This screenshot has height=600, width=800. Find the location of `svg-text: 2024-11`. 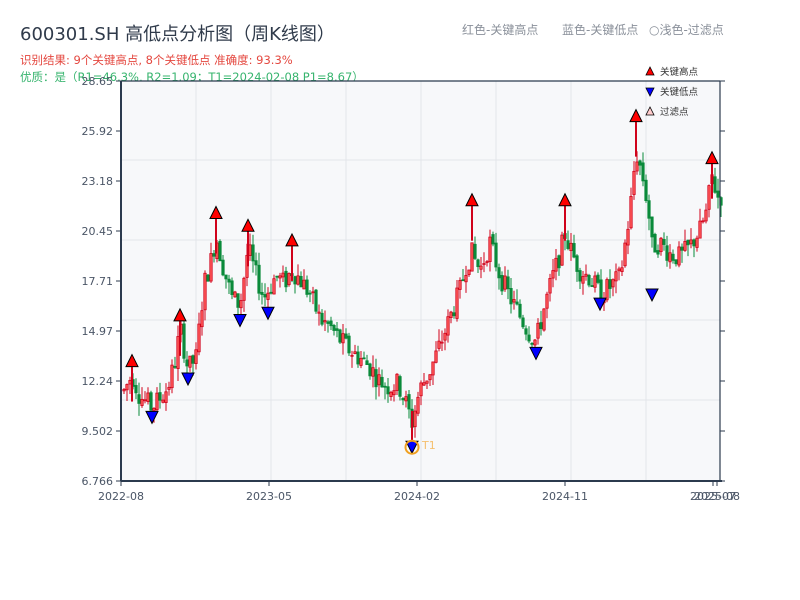

svg-text: 2024-11 is located at coordinates (565, 496).